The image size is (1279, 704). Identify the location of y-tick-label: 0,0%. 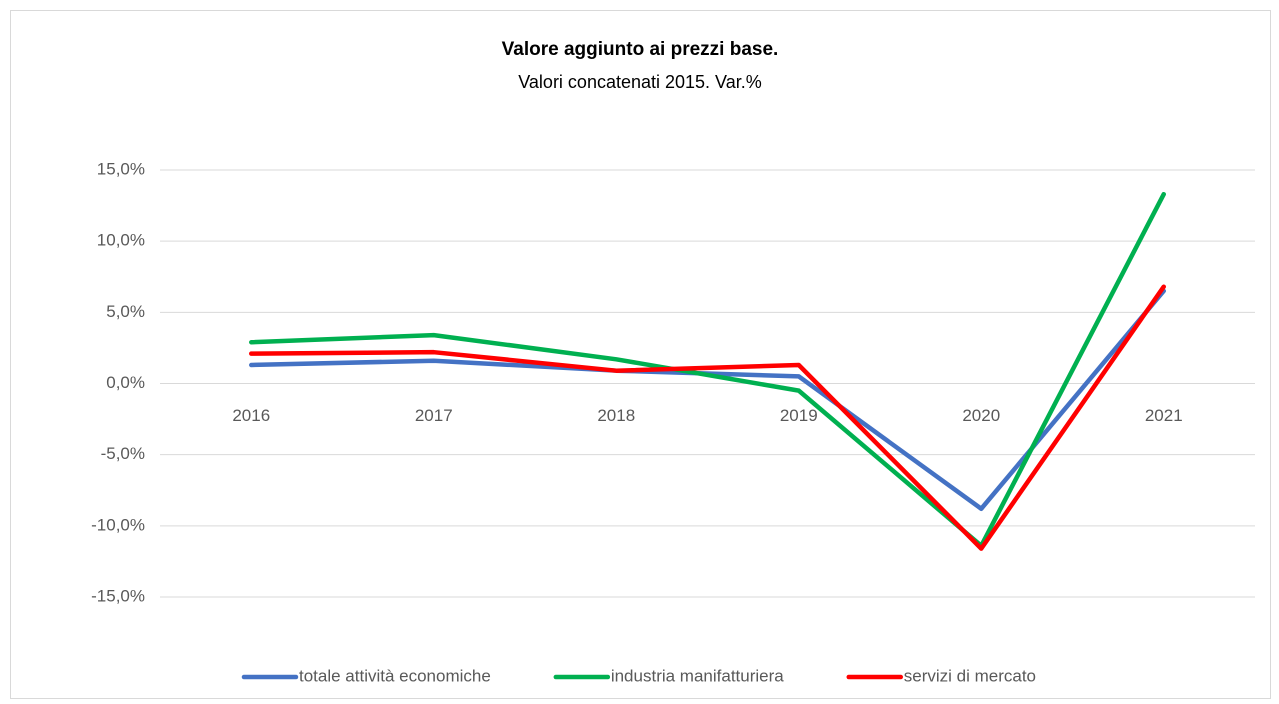
(125, 382).